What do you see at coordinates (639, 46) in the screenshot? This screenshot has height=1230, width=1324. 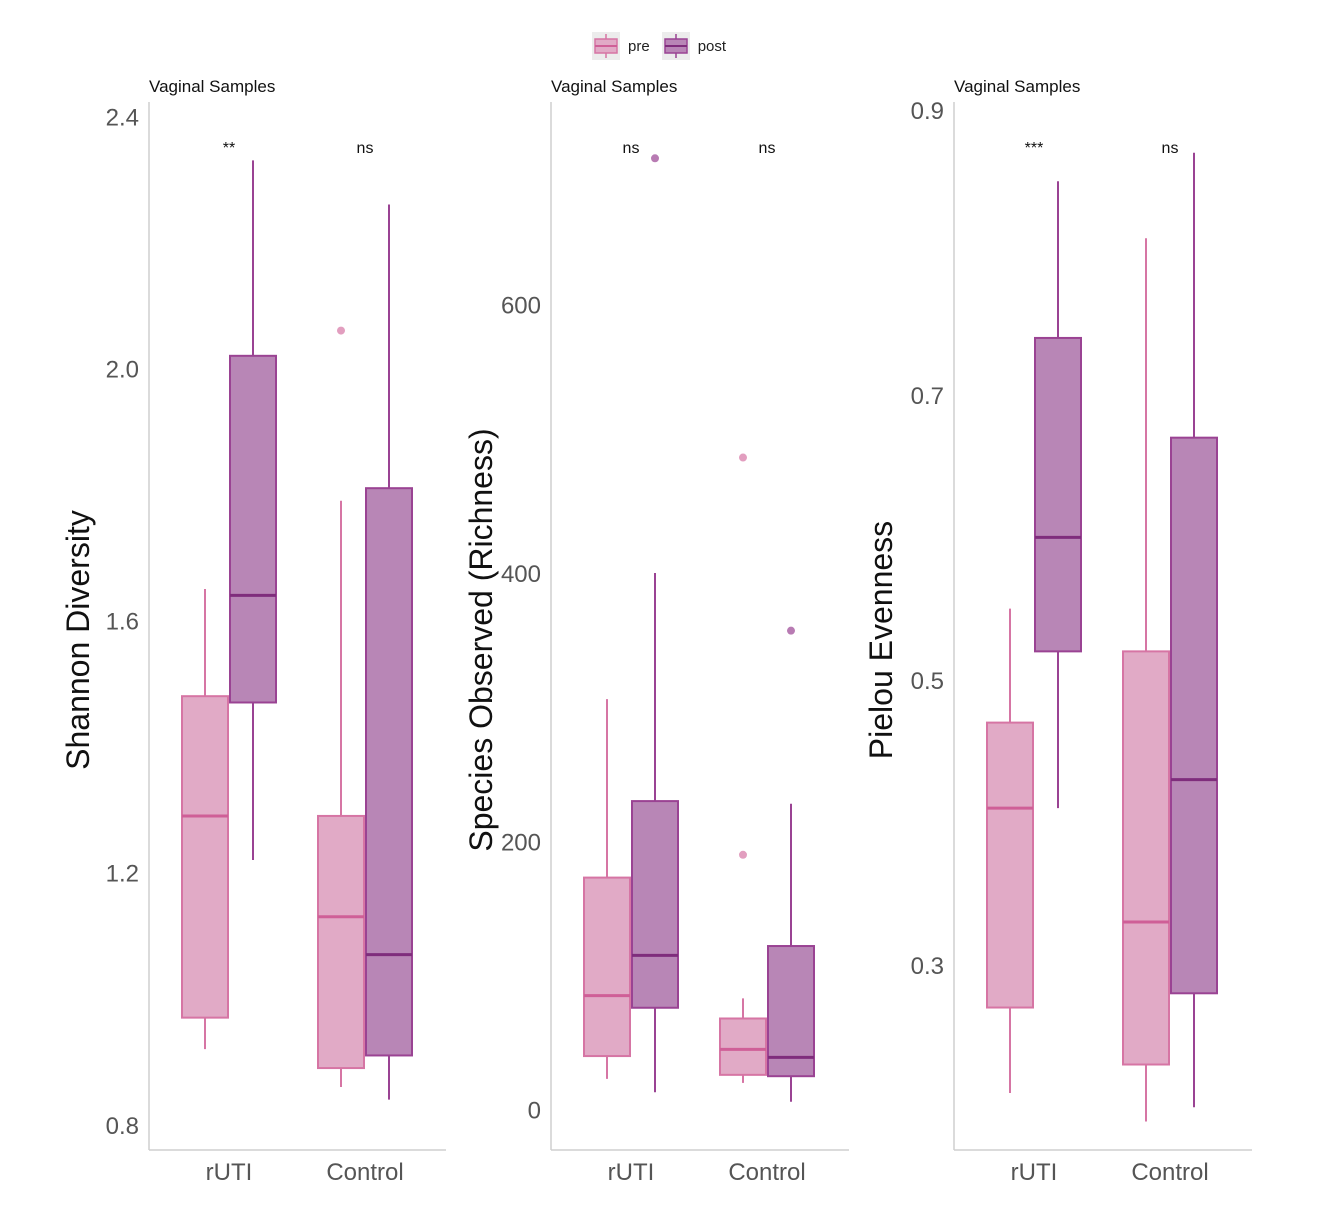 I see `legend-label-pre: pre` at bounding box center [639, 46].